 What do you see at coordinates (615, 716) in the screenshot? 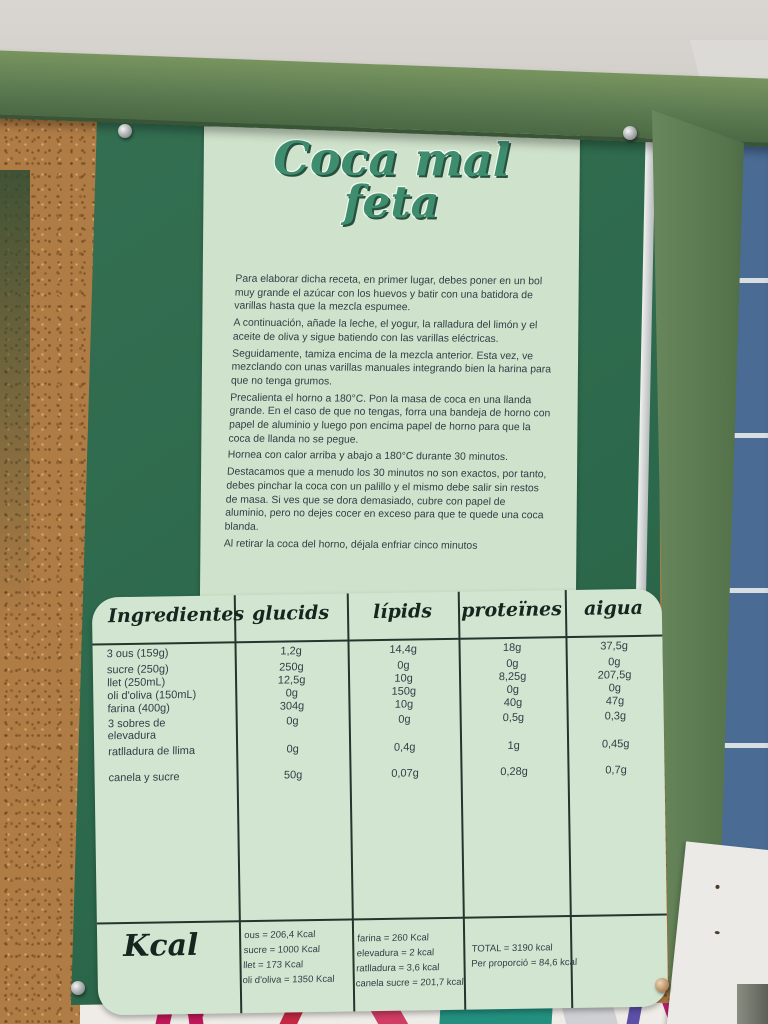
I see `aigua-value: 0,3g` at bounding box center [615, 716].